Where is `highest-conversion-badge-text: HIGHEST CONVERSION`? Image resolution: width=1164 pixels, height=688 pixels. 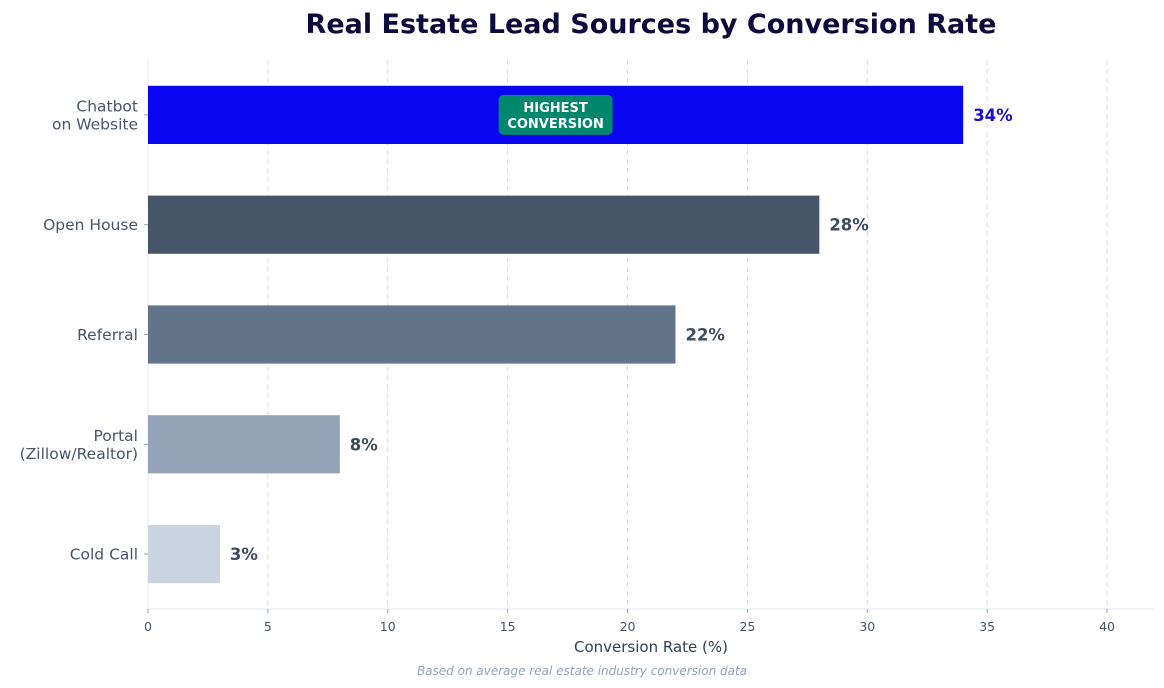
highest-conversion-badge-text: HIGHEST CONVERSION is located at coordinates (555, 116).